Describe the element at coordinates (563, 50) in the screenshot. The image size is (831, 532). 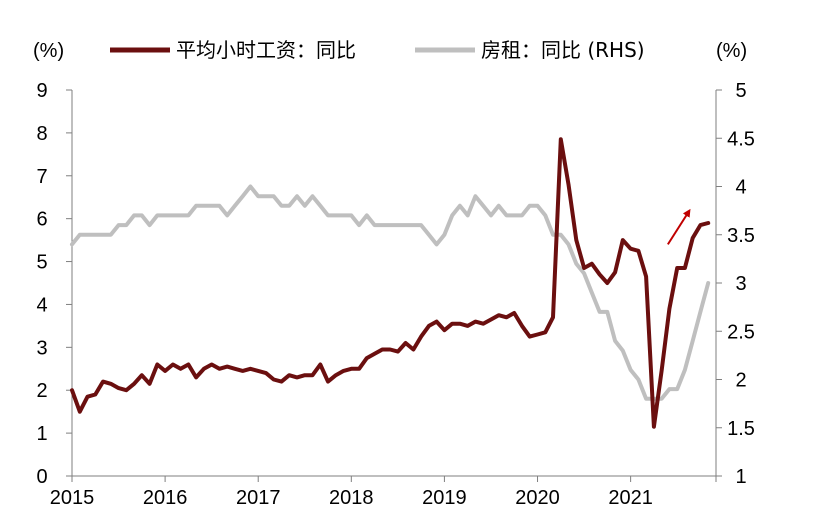
I see `legend-label-rent: 房租：同比 (RHS)` at that location.